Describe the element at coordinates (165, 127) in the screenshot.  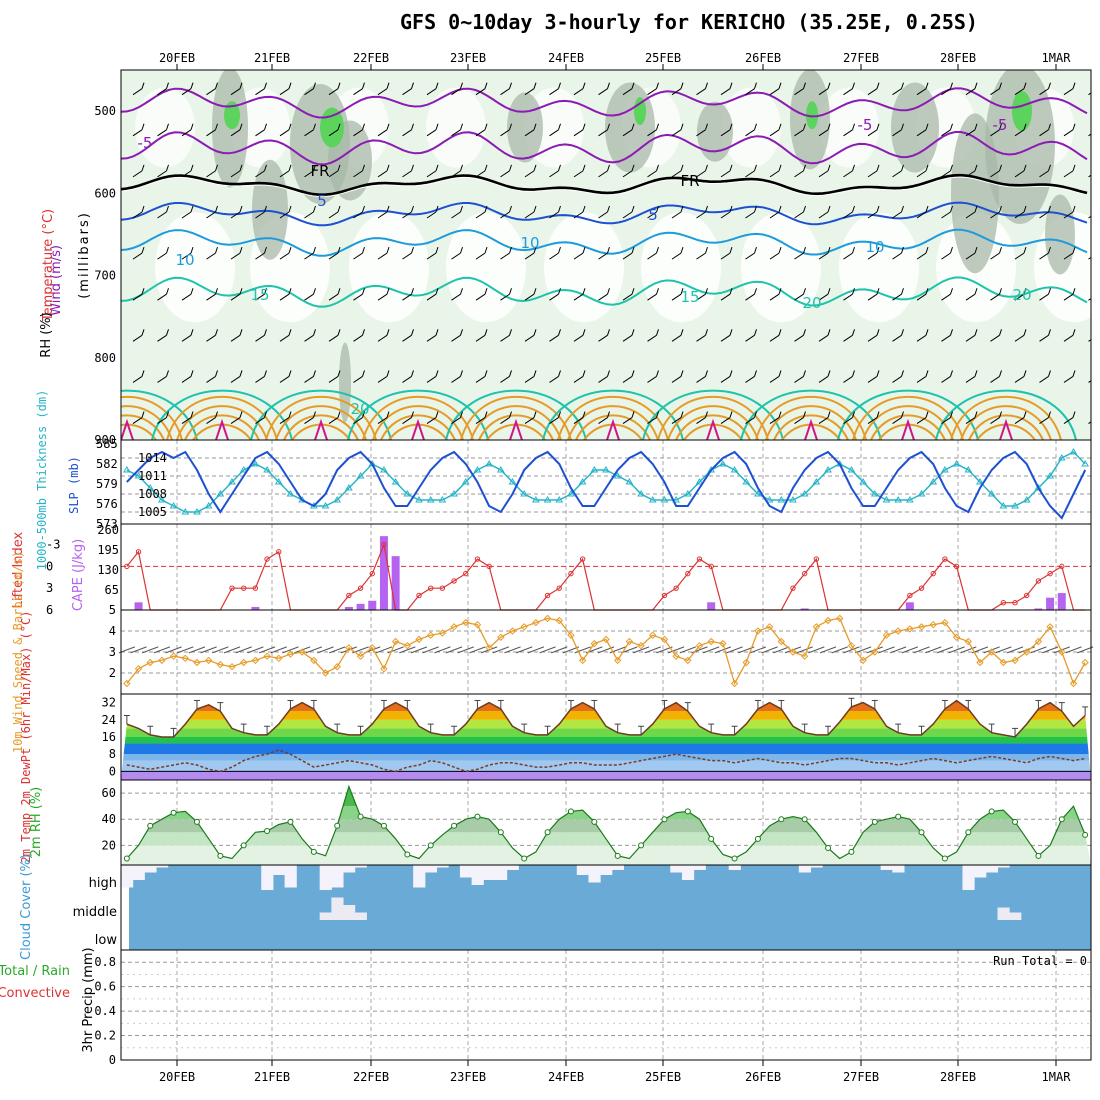
I see `dry-patch` at that location.